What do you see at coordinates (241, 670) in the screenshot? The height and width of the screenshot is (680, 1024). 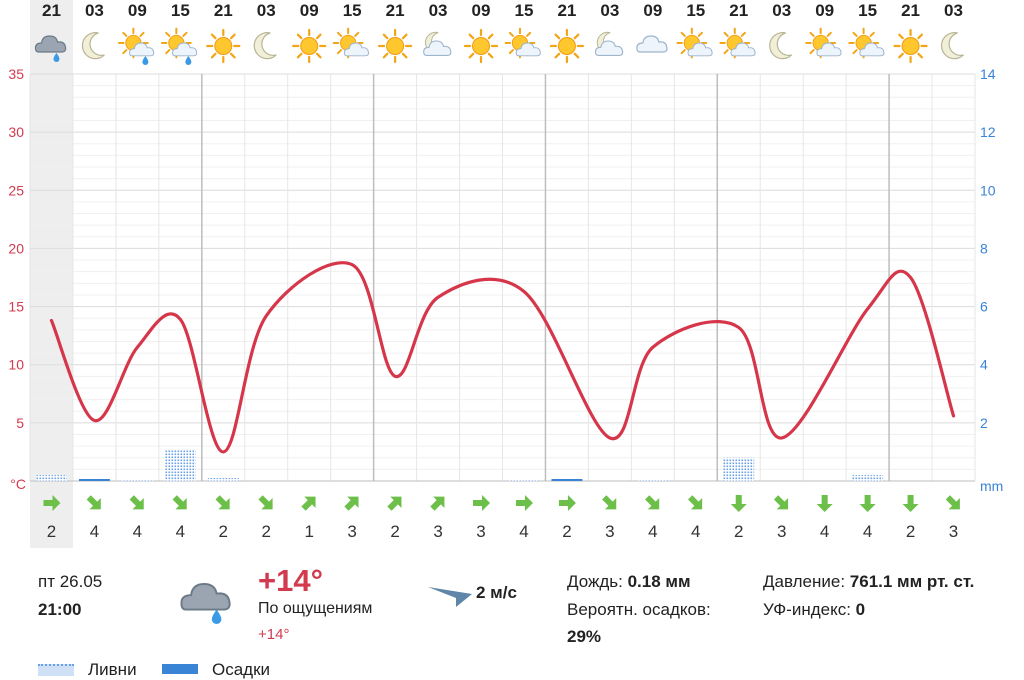 I see `legend-precip-label: Осадки` at bounding box center [241, 670].